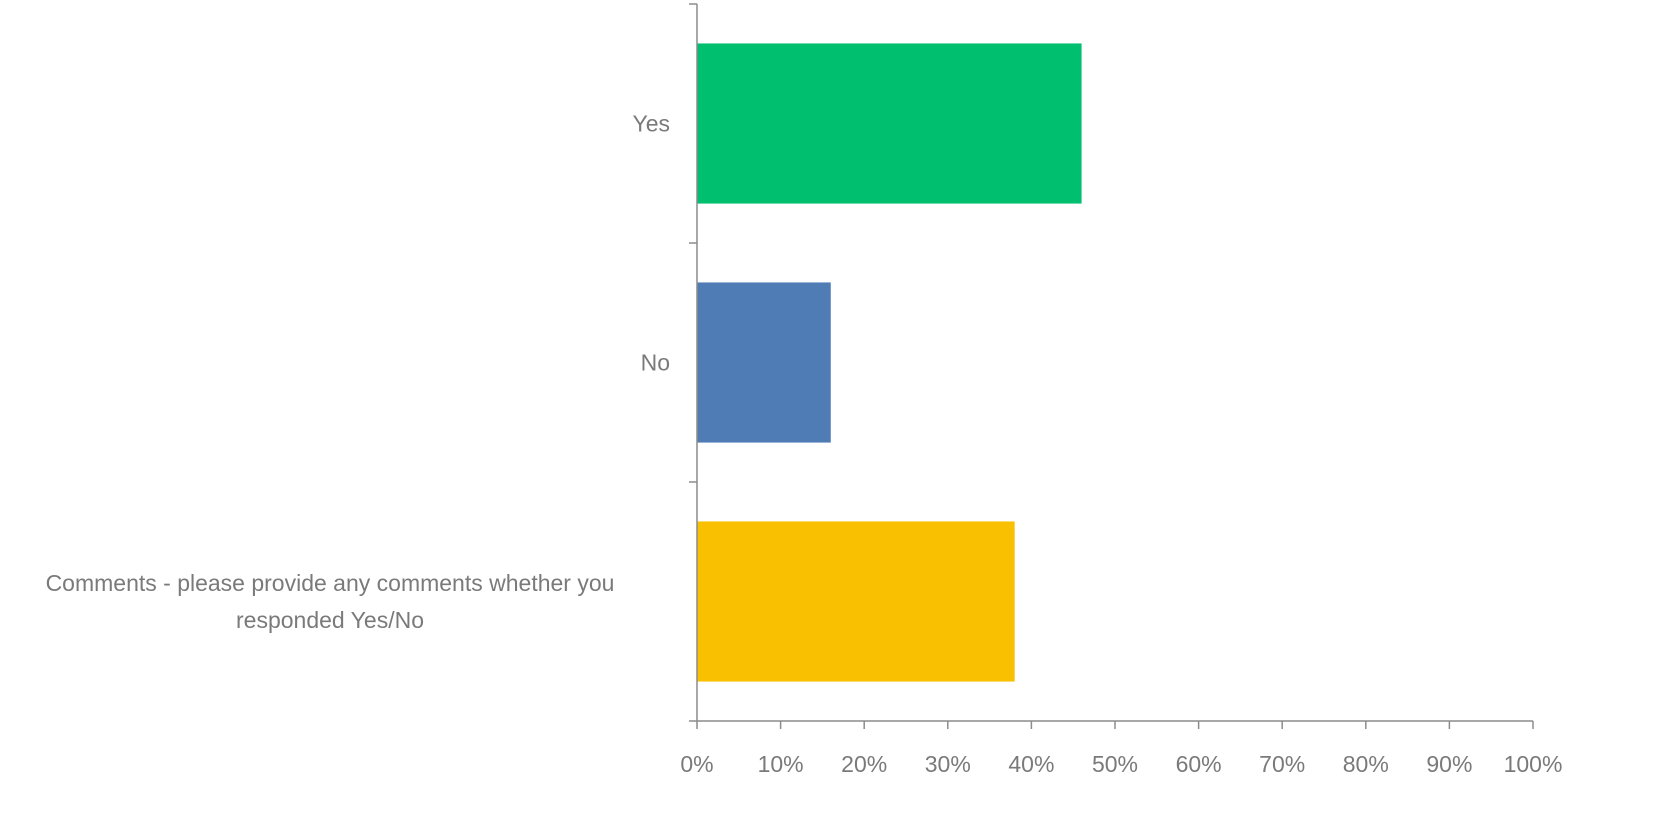  I want to click on category-label-0: Yes, so click(651, 123).